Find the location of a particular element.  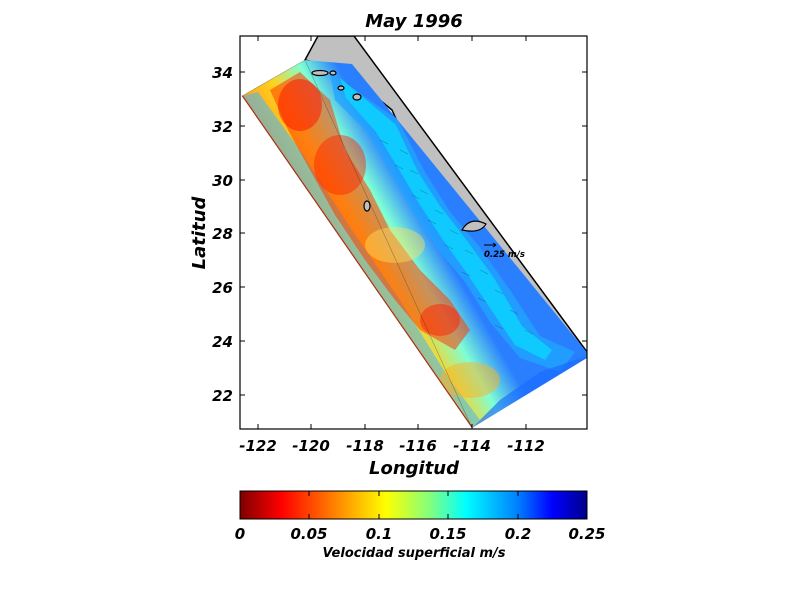

islands is located at coordinates (399, 150).